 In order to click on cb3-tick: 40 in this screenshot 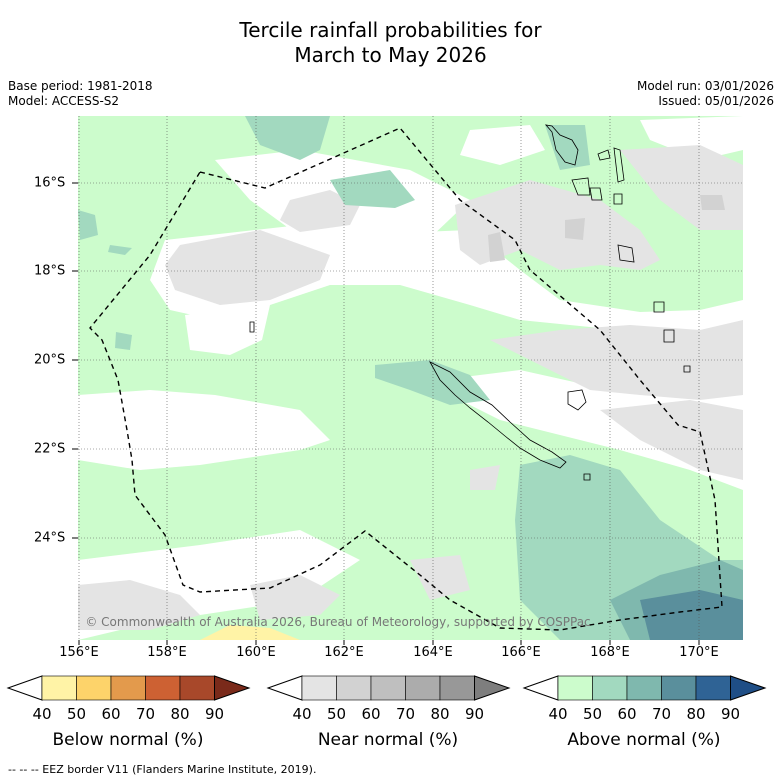, I will do `click(558, 714)`.